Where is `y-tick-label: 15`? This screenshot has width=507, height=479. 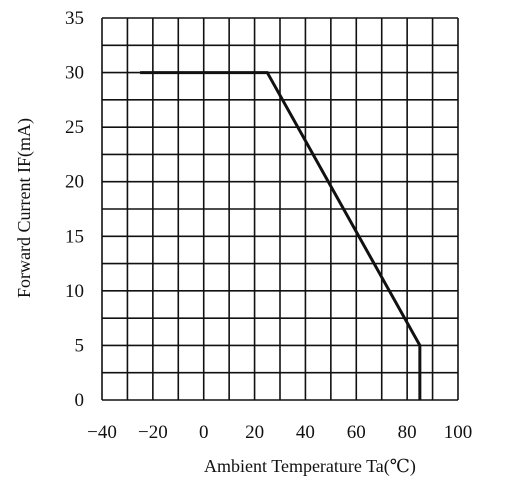
y-tick-label: 15 is located at coordinates (74, 236).